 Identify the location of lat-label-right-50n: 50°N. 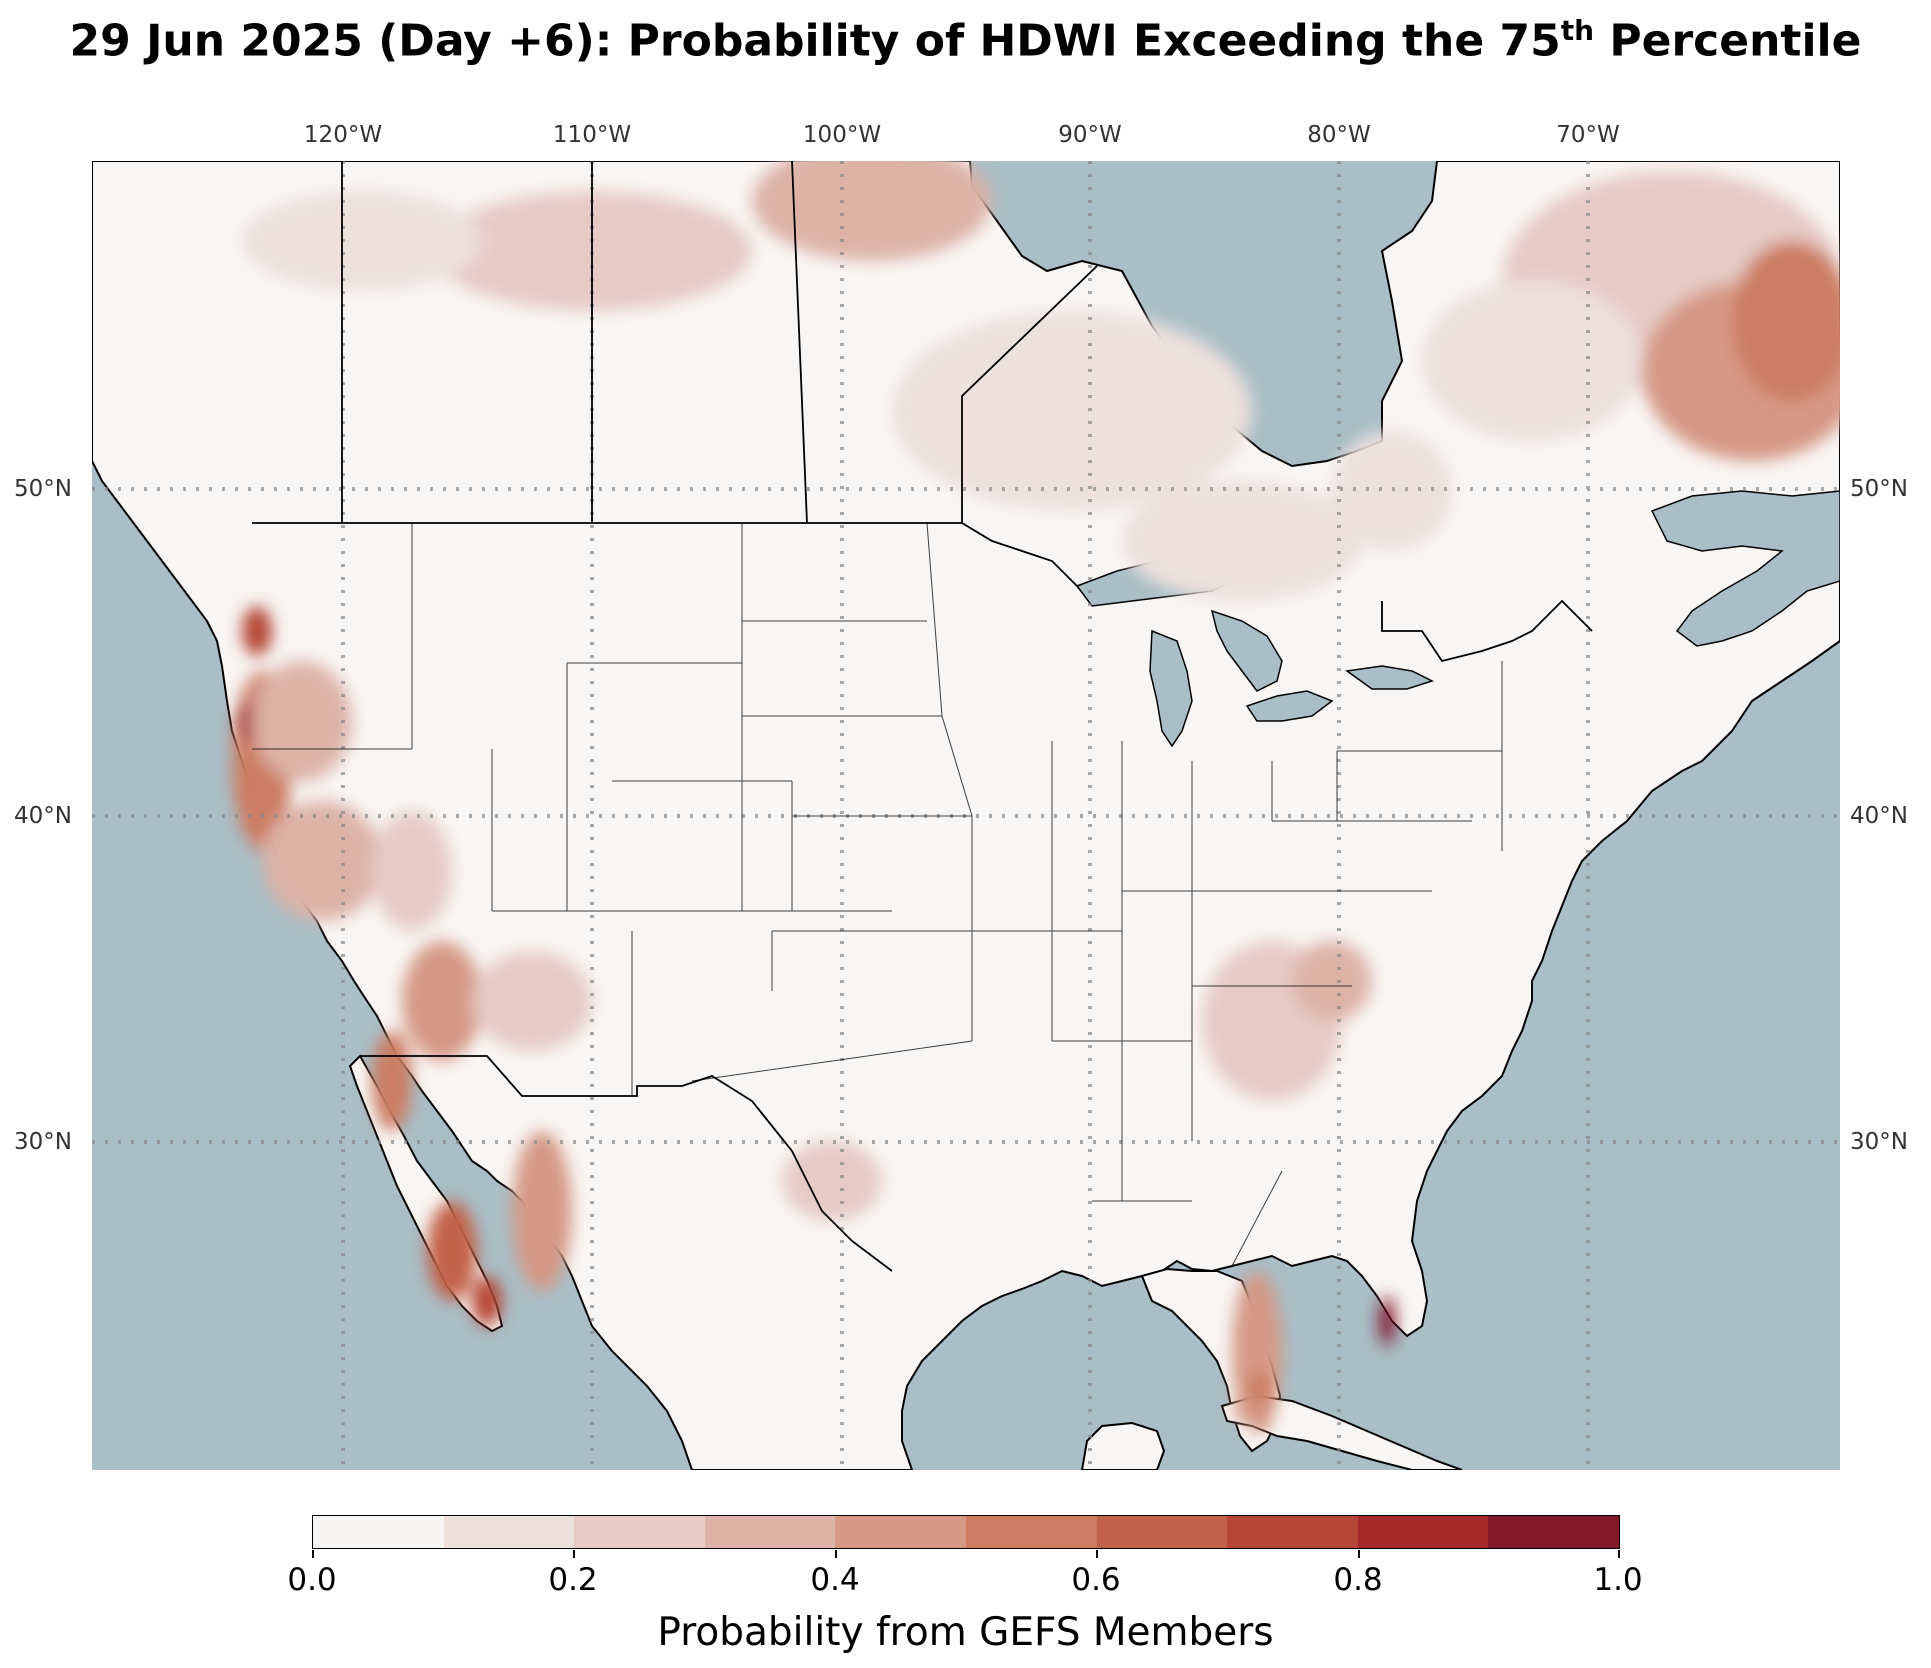
(1879, 489).